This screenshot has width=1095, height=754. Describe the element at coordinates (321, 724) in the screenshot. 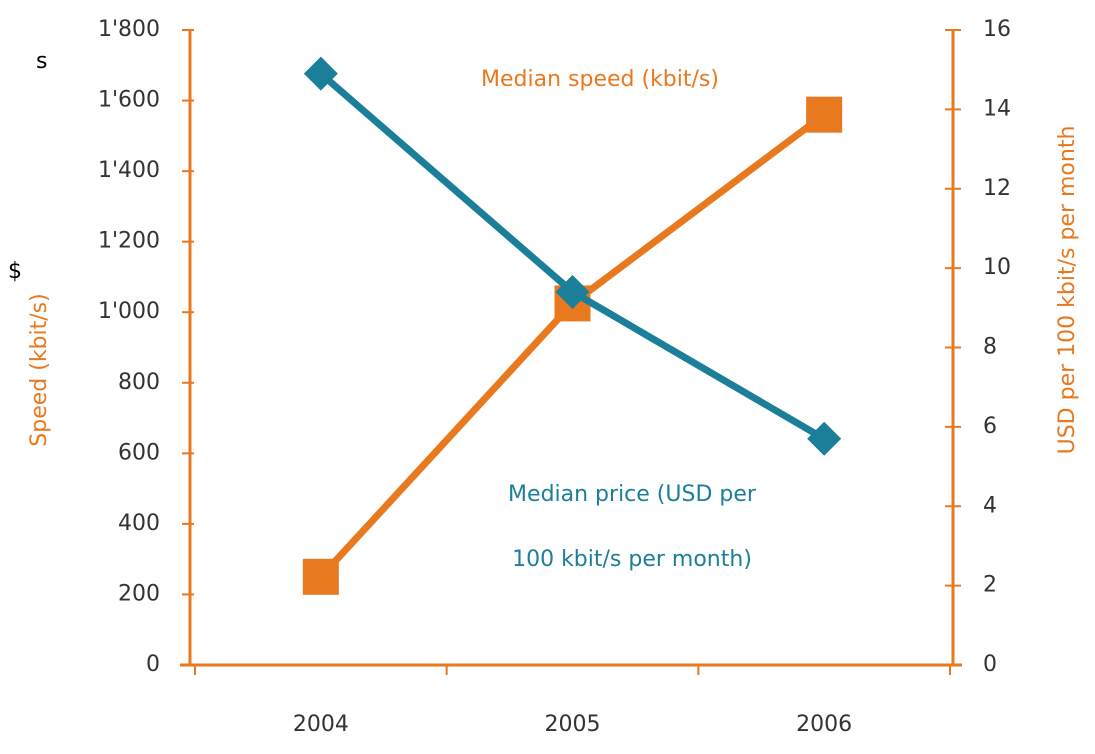

I see `x-tick-label: 2004` at that location.